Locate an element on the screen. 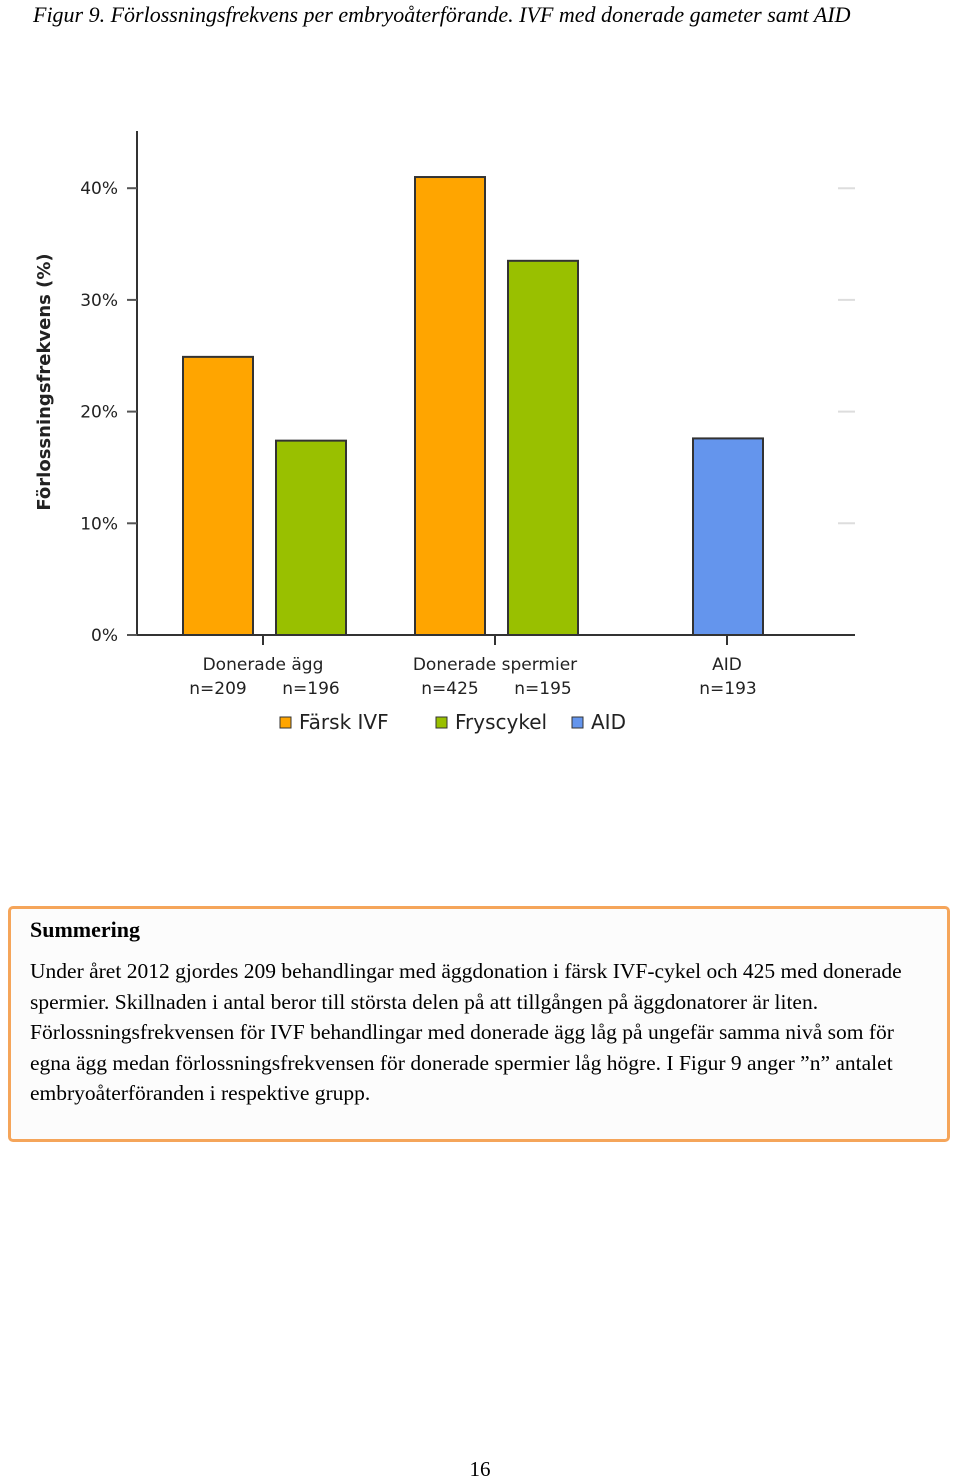  group-label: Donerade spermier is located at coordinates (495, 665).